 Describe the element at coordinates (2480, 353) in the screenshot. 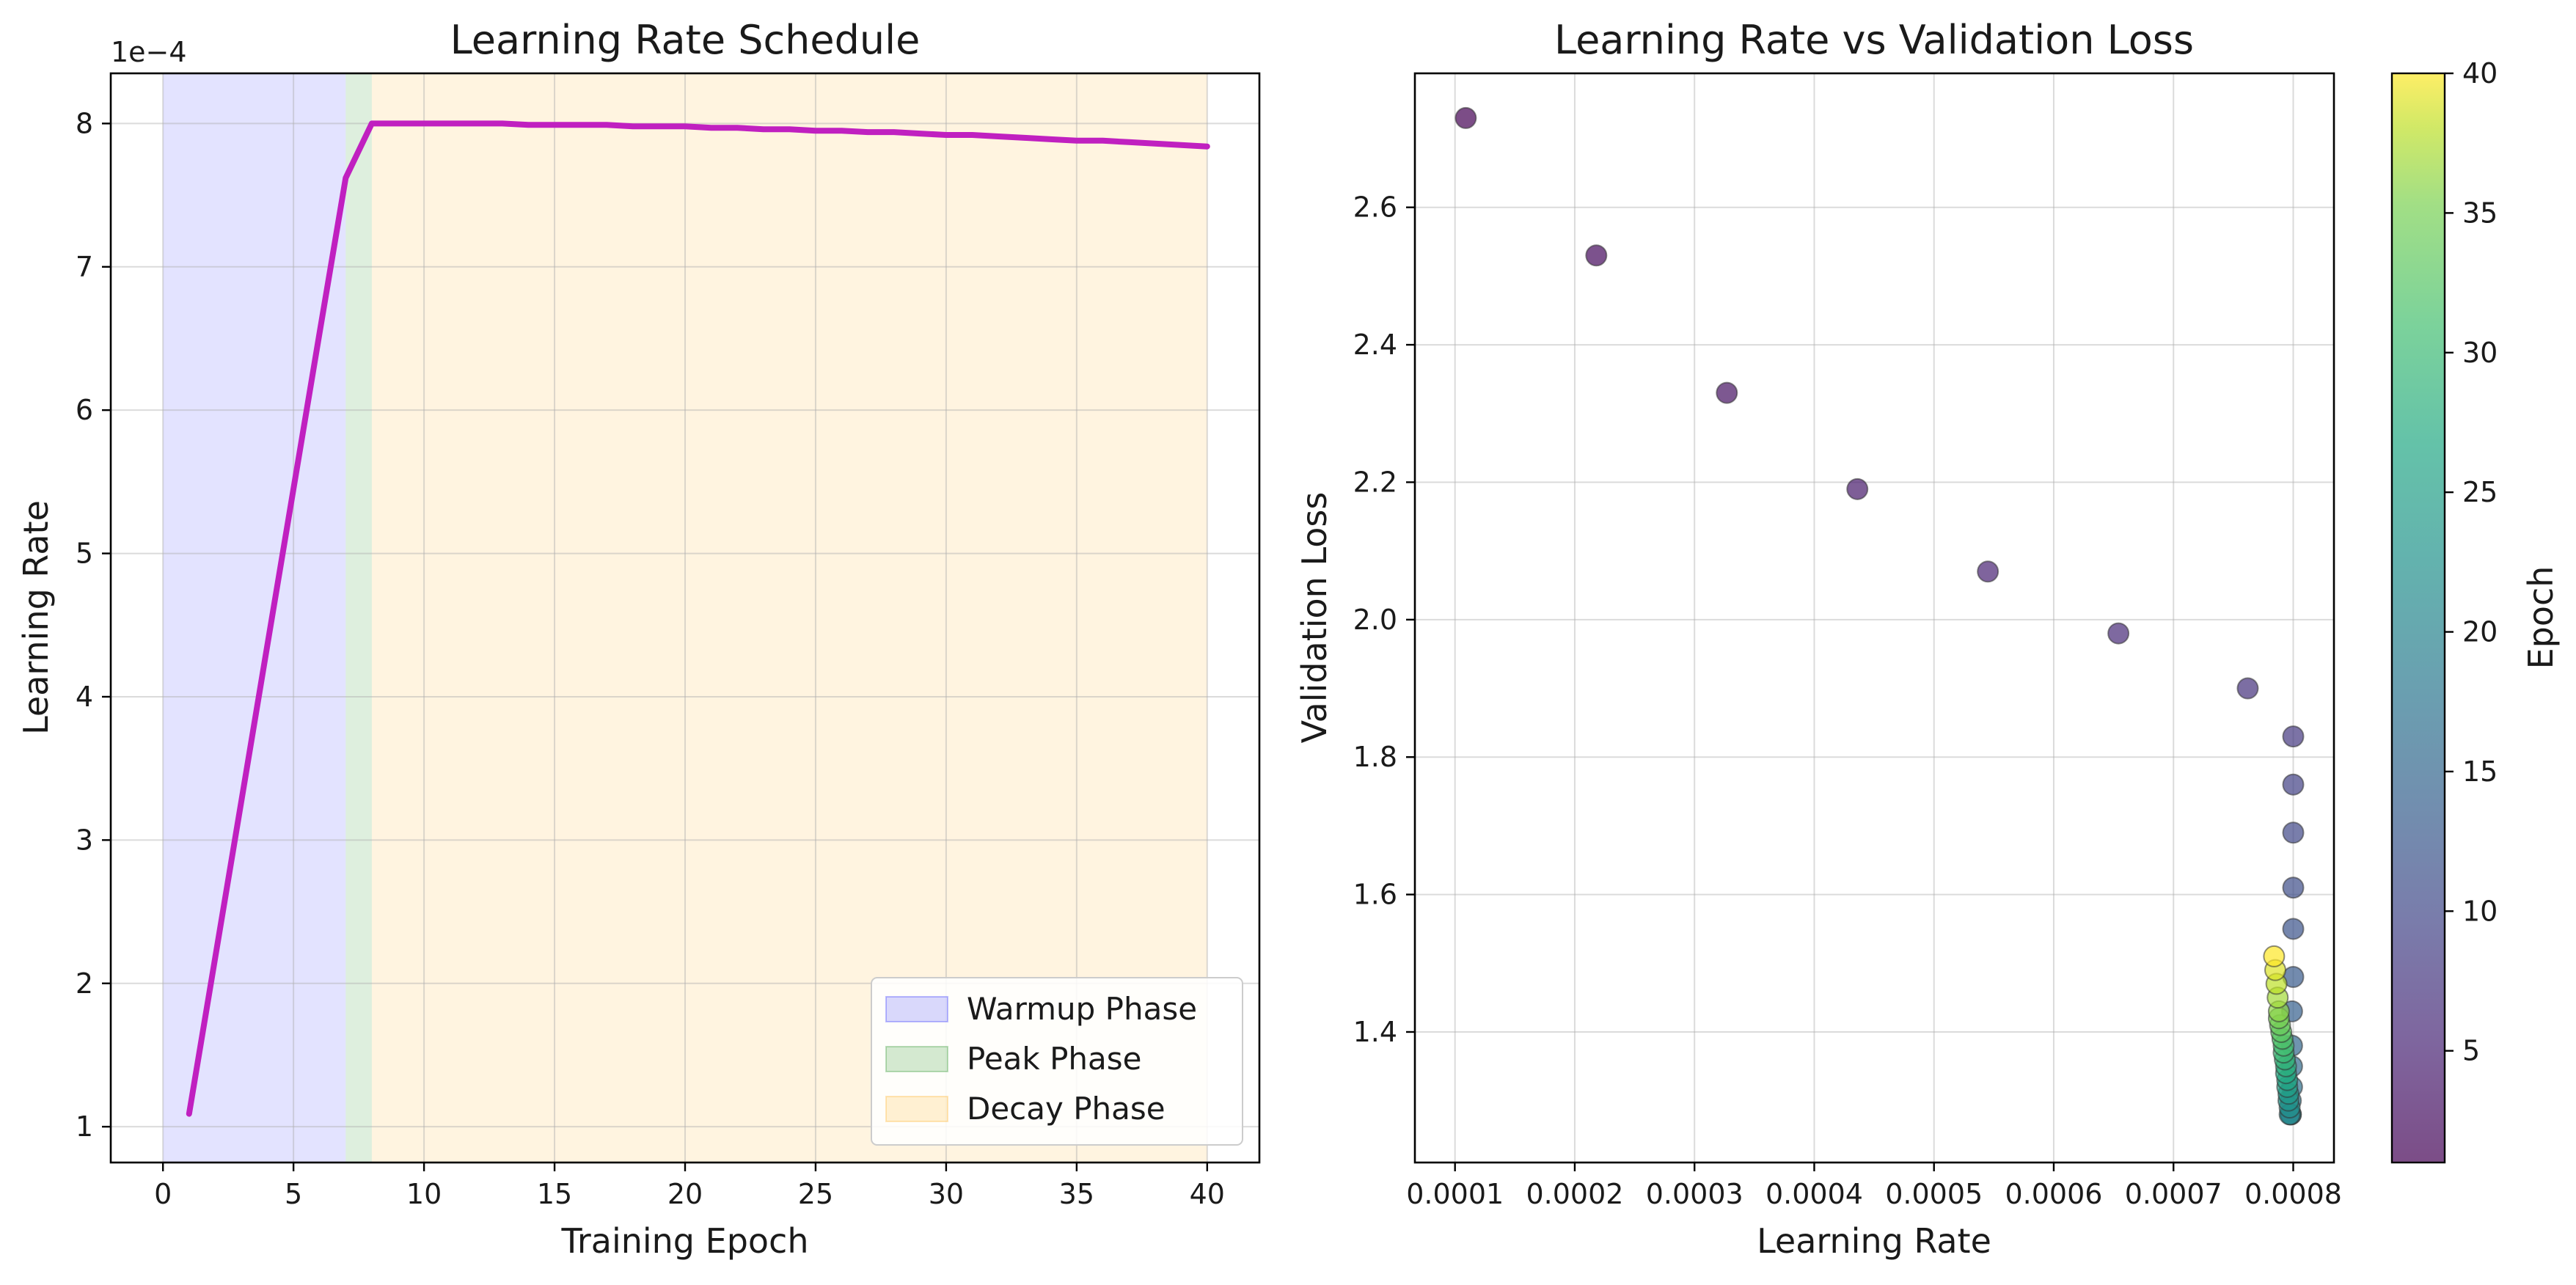

I see `colorbar-tick-label: 30` at that location.